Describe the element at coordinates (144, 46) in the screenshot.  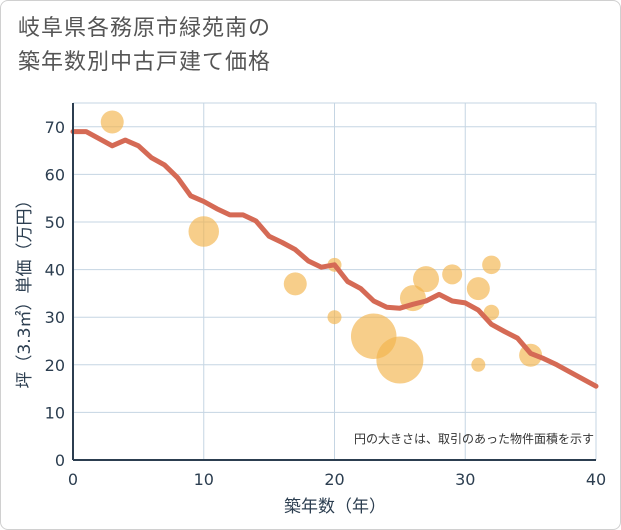
I see `chart-title: 岐阜県各務原市緑苑南の 築年数別中古戸建て価格` at that location.